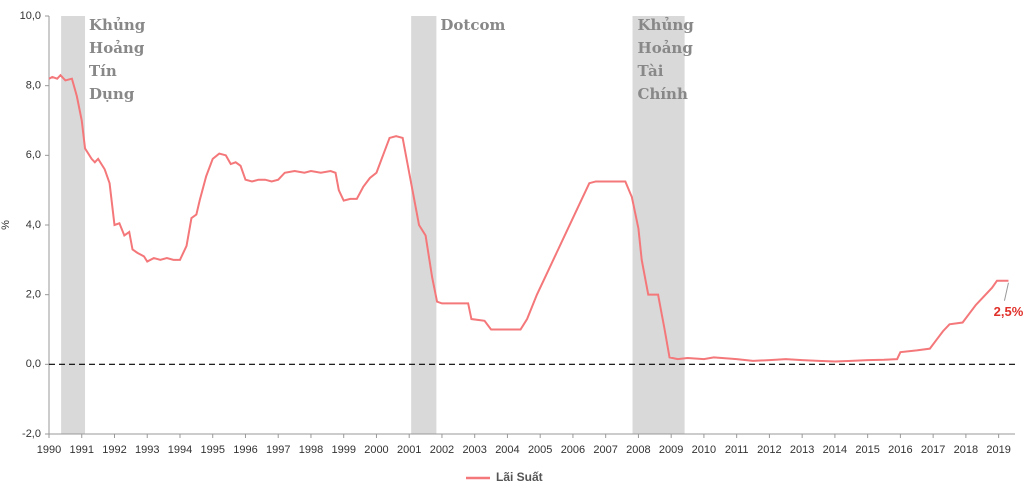 Image resolution: width=1034 pixels, height=495 pixels. What do you see at coordinates (180, 450) in the screenshot?
I see `x-tick-label: 1994` at bounding box center [180, 450].